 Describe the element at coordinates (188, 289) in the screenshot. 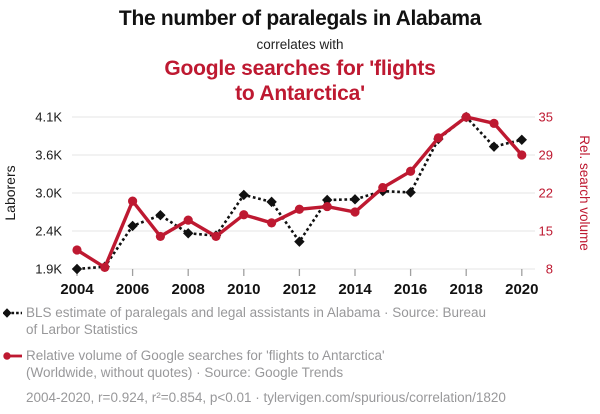

I see `x-axis-tick-label: 2008` at that location.